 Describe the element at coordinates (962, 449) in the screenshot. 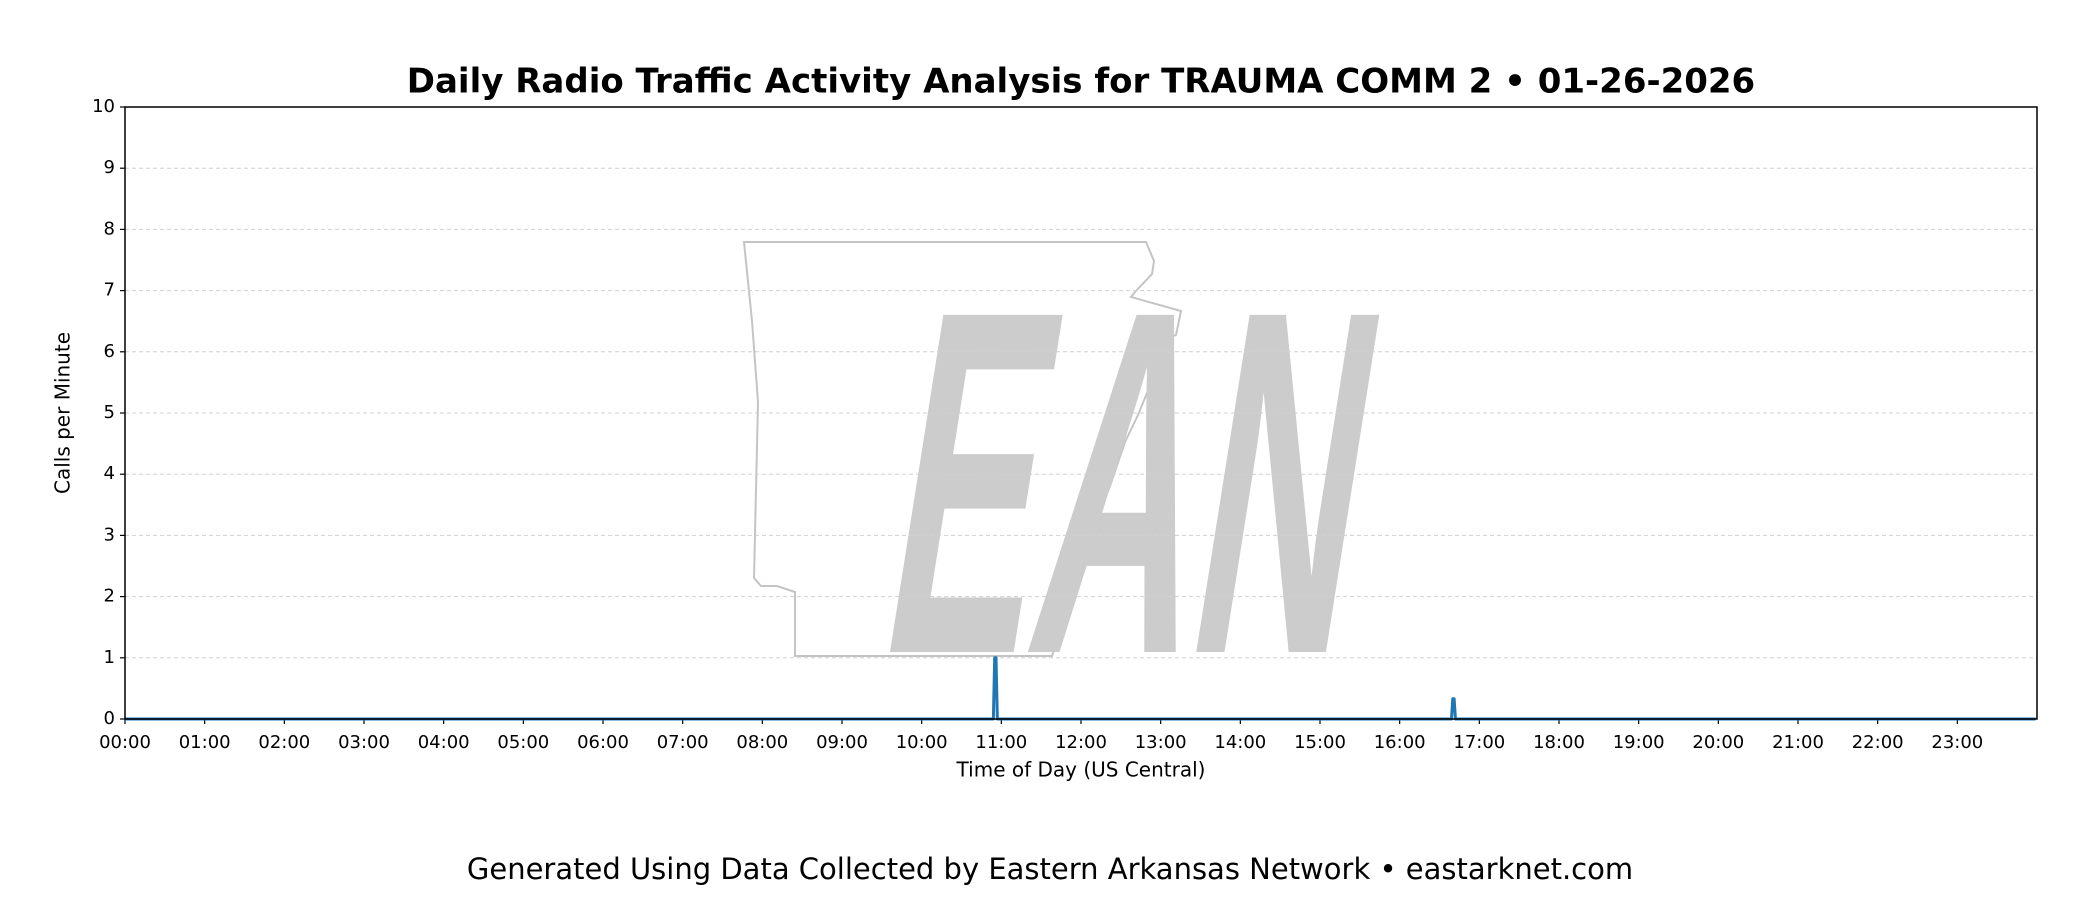

I see `state-outline` at that location.